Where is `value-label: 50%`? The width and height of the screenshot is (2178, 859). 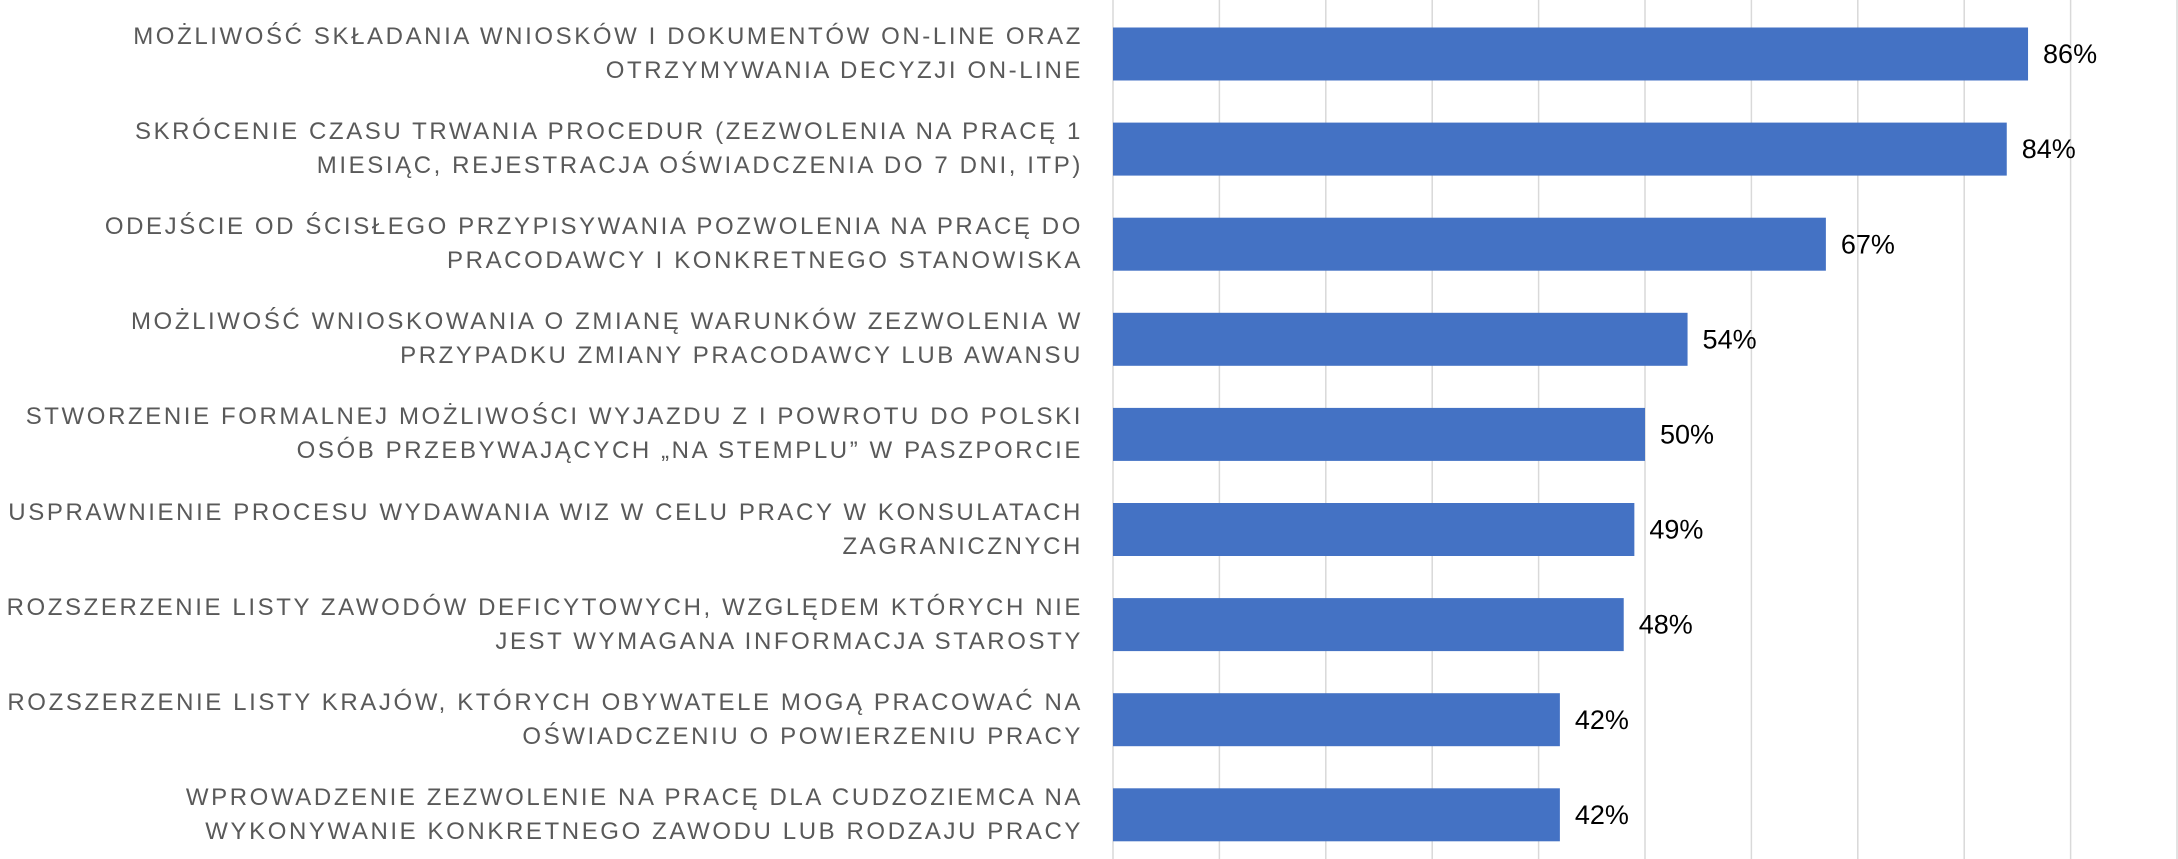 value-label: 50% is located at coordinates (1687, 435).